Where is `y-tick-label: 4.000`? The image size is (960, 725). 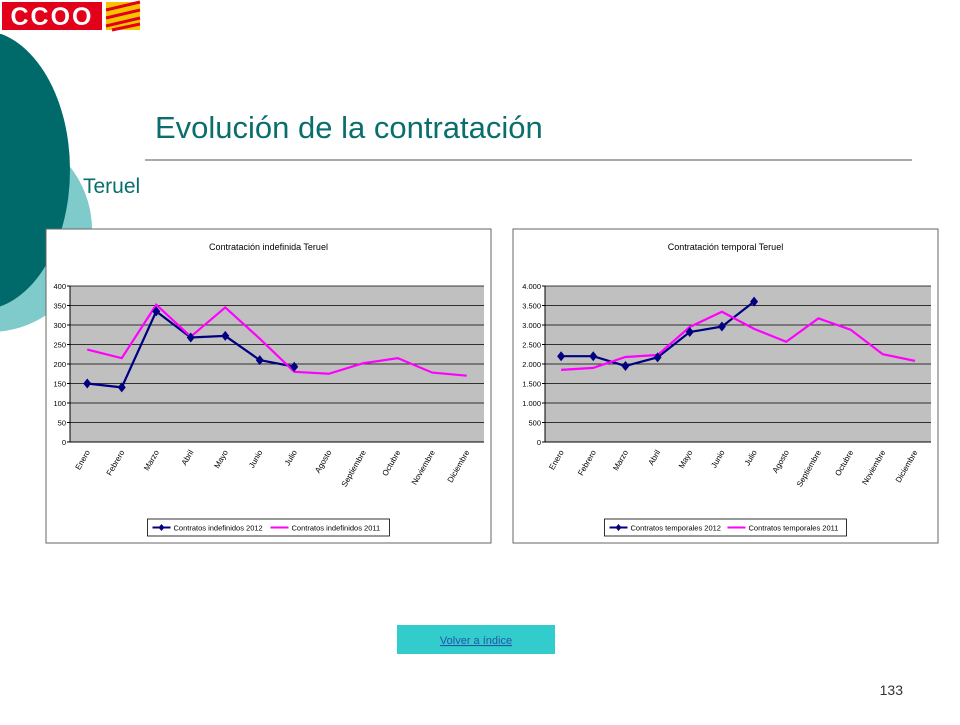
y-tick-label: 4.000 is located at coordinates (531, 286).